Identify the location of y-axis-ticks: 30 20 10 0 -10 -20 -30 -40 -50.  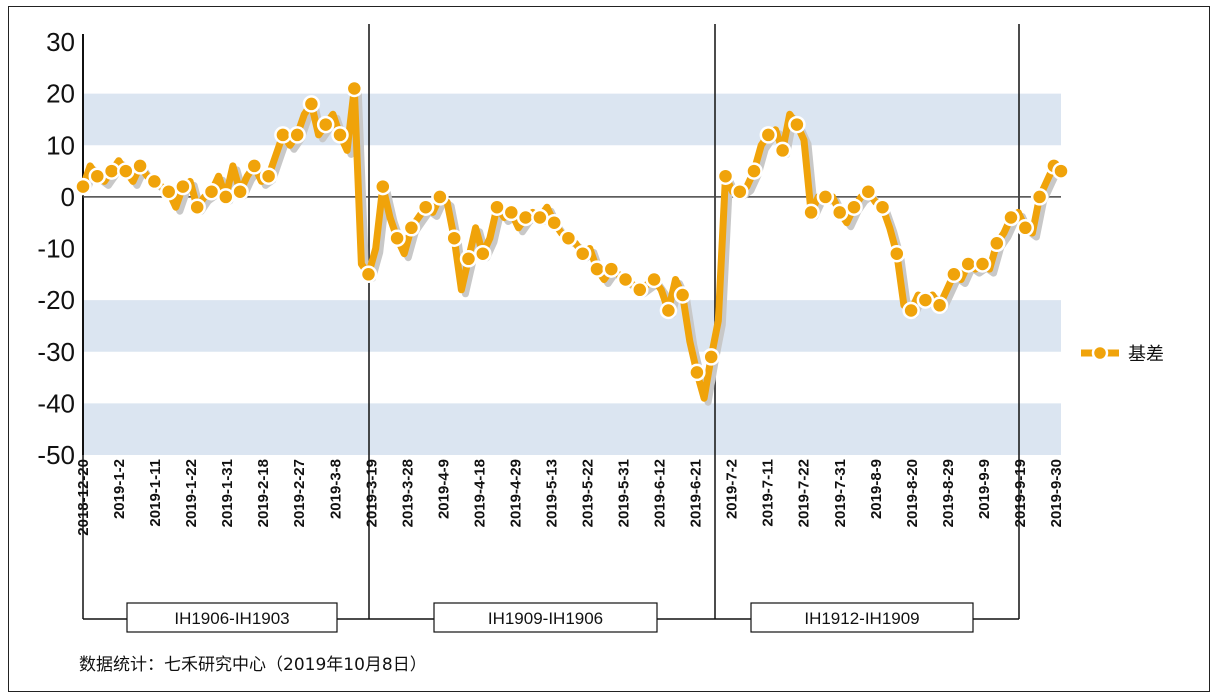
(56, 248).